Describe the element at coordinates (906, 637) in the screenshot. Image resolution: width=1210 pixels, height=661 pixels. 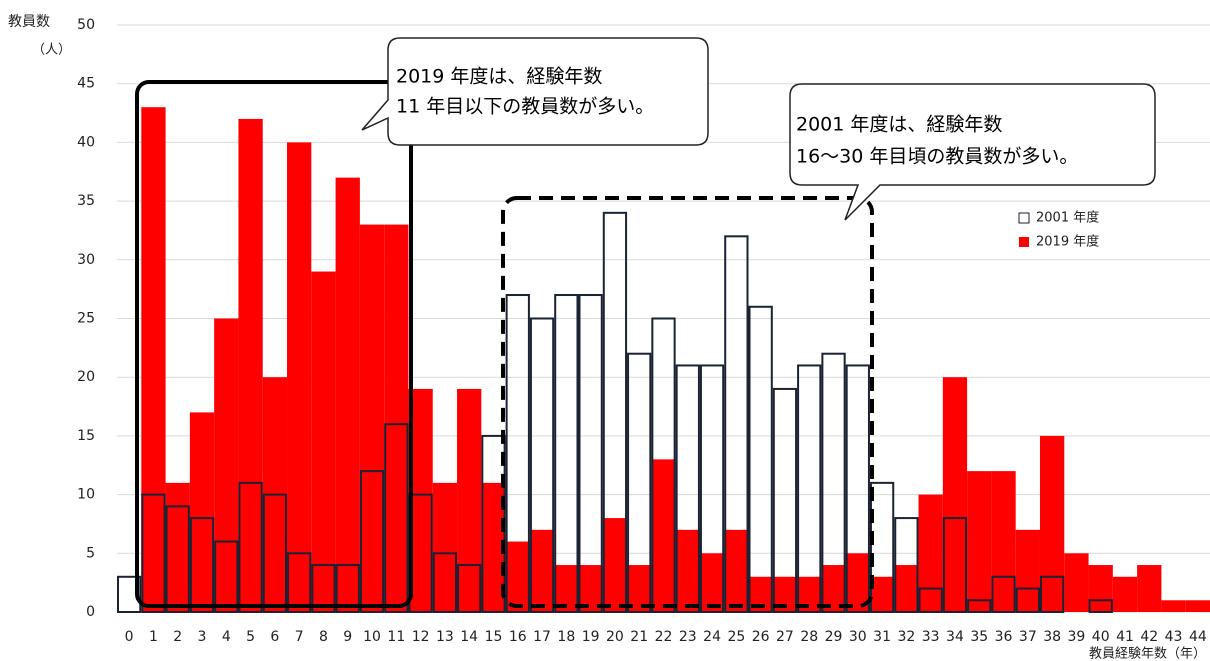
I see `x-tick-label: 32` at that location.